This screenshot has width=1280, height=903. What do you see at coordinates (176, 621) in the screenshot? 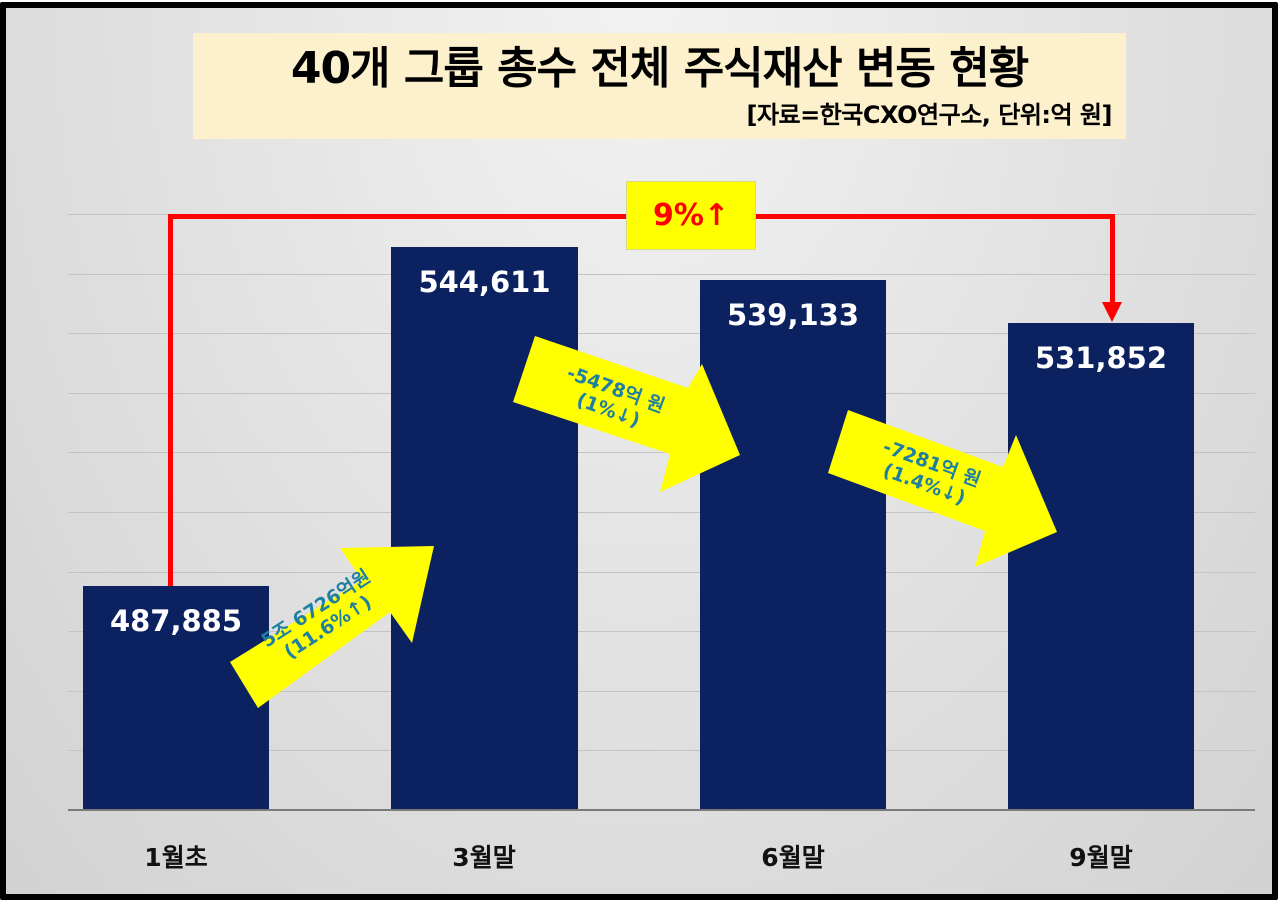
I see `bar-value-label: 487,885` at bounding box center [176, 621].